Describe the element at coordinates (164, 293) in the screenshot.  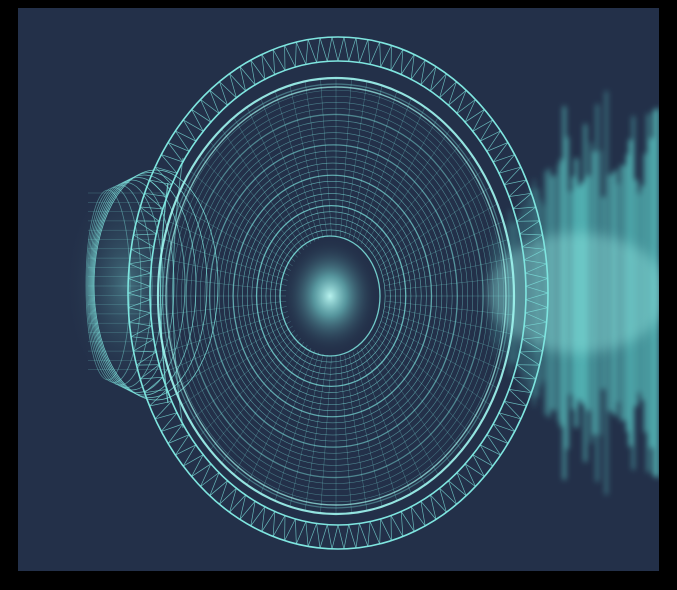
I see `frame-arm` at that location.